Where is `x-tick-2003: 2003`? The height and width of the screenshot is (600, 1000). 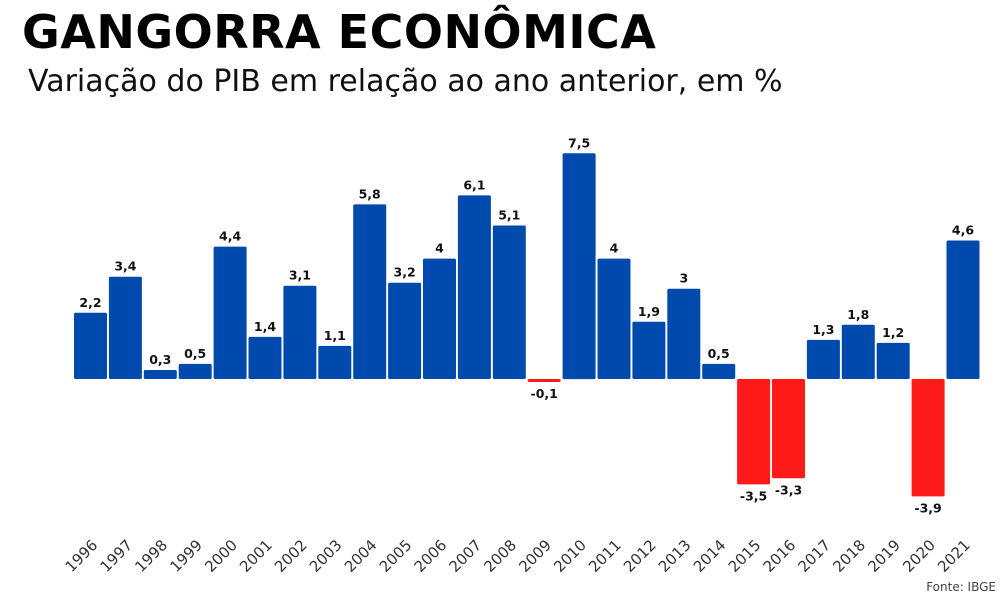
x-tick-2003: 2003 is located at coordinates (326, 556).